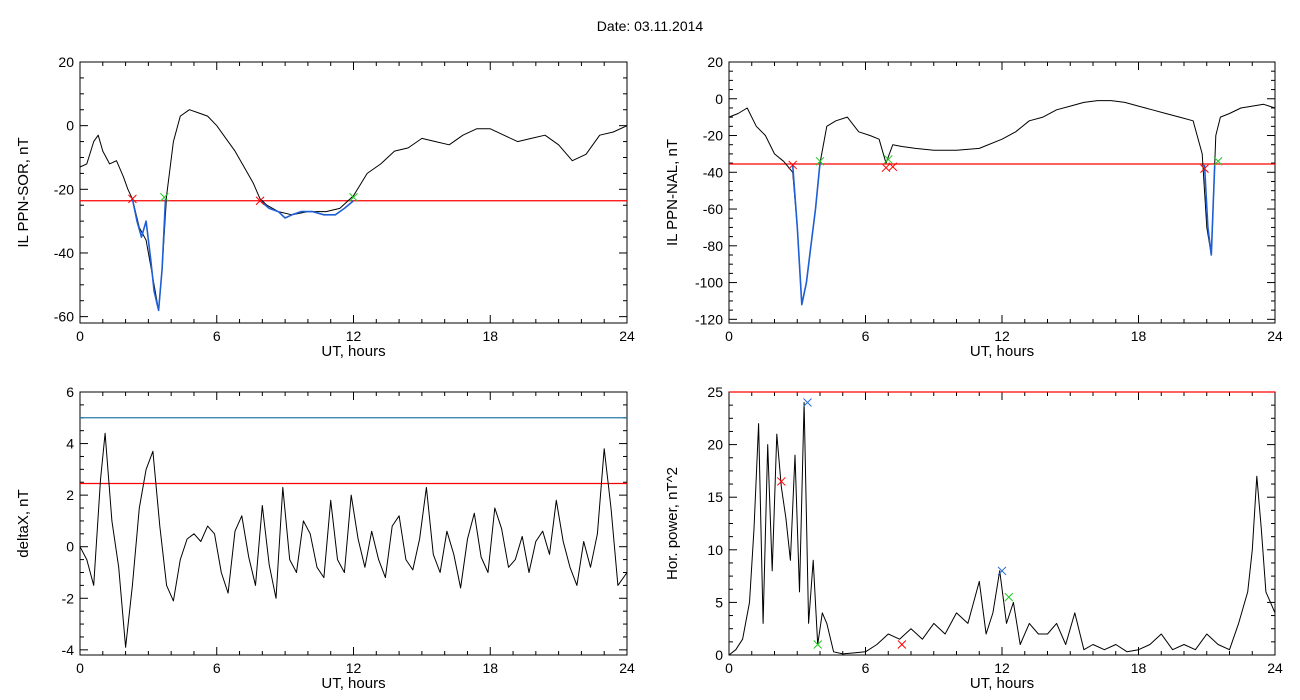  What do you see at coordinates (715, 392) in the screenshot?
I see `y-tick-label: 25` at bounding box center [715, 392].